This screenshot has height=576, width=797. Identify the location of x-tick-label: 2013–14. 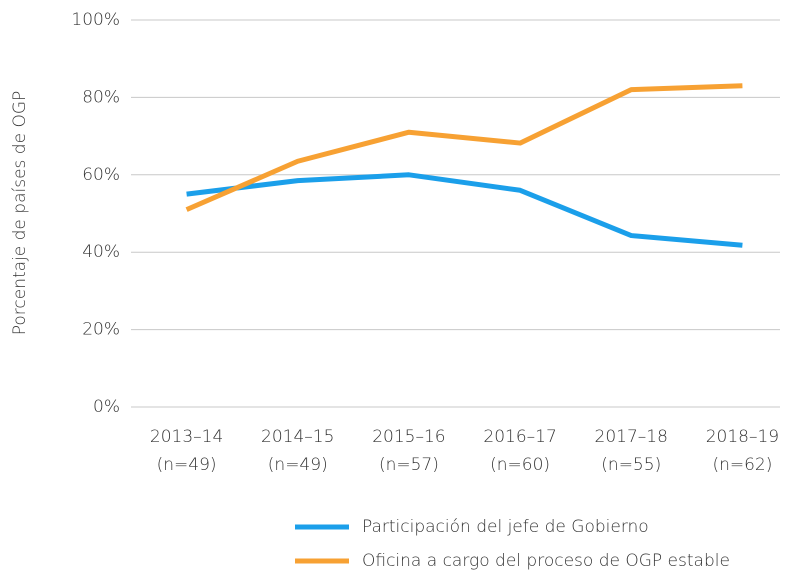
(186, 437).